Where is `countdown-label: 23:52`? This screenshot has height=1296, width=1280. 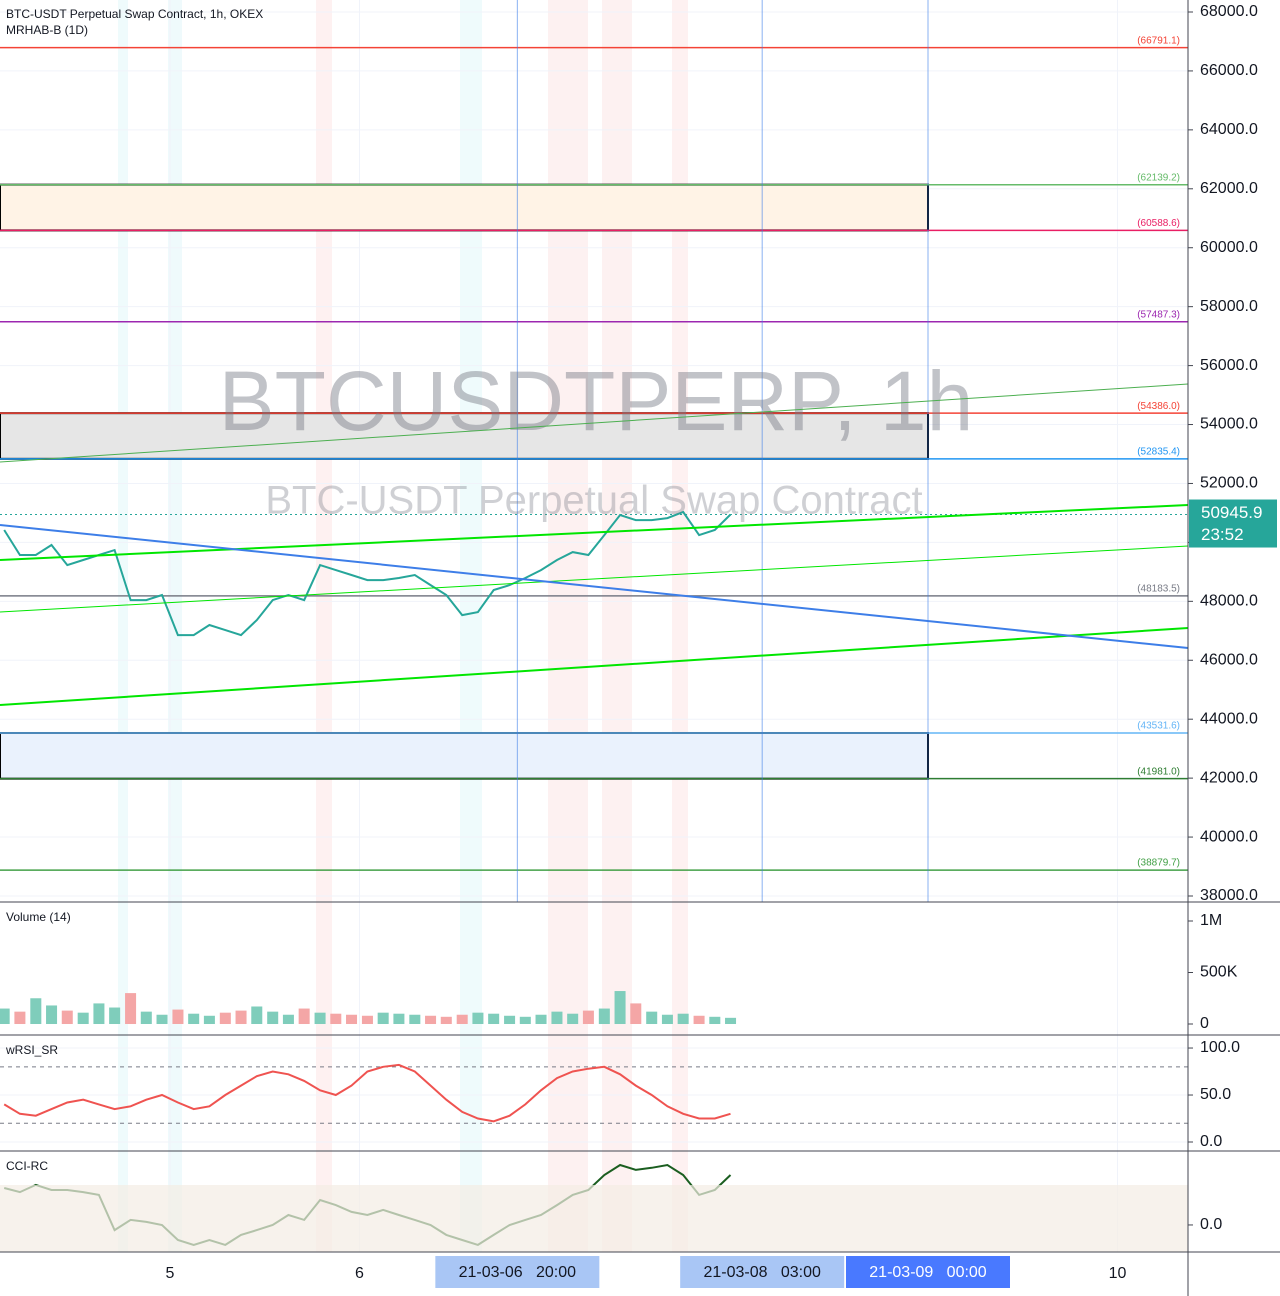
countdown-label: 23:52 is located at coordinates (1222, 534).